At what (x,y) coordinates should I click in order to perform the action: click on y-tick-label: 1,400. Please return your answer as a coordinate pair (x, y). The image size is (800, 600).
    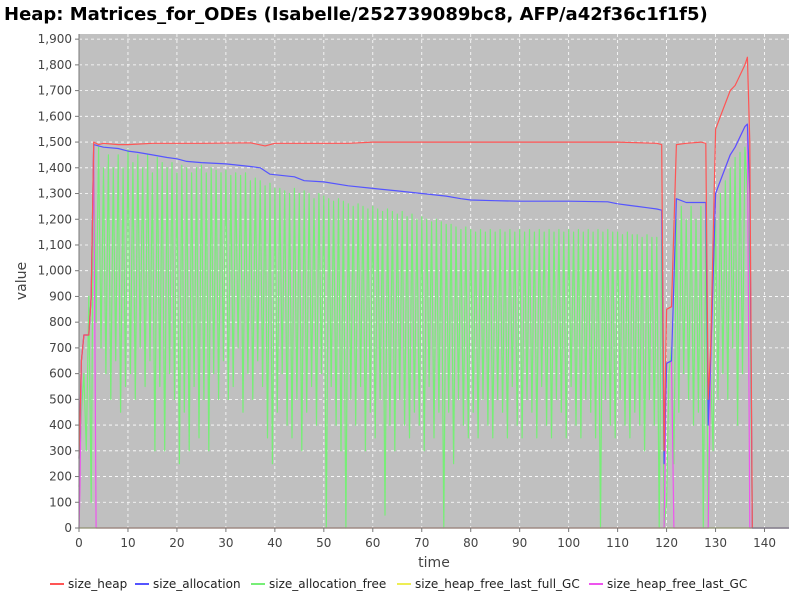
    Looking at the image, I should click on (55, 168).